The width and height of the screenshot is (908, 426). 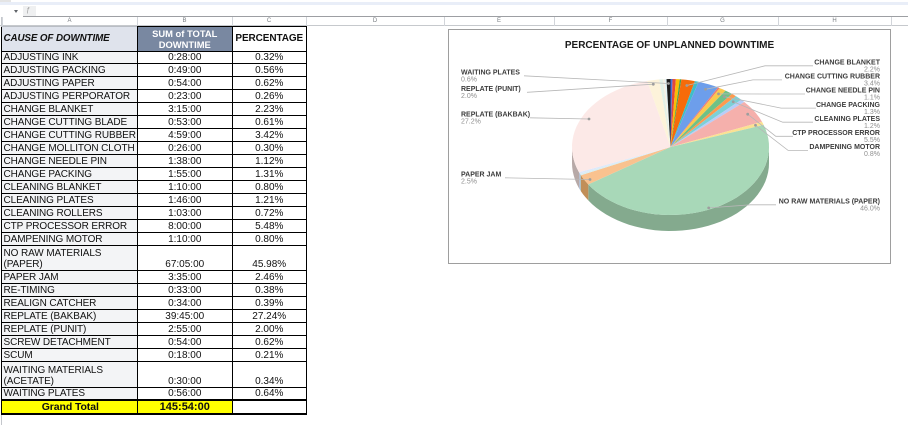 What do you see at coordinates (870, 209) in the screenshot?
I see `svg-text: 46.0%` at bounding box center [870, 209].